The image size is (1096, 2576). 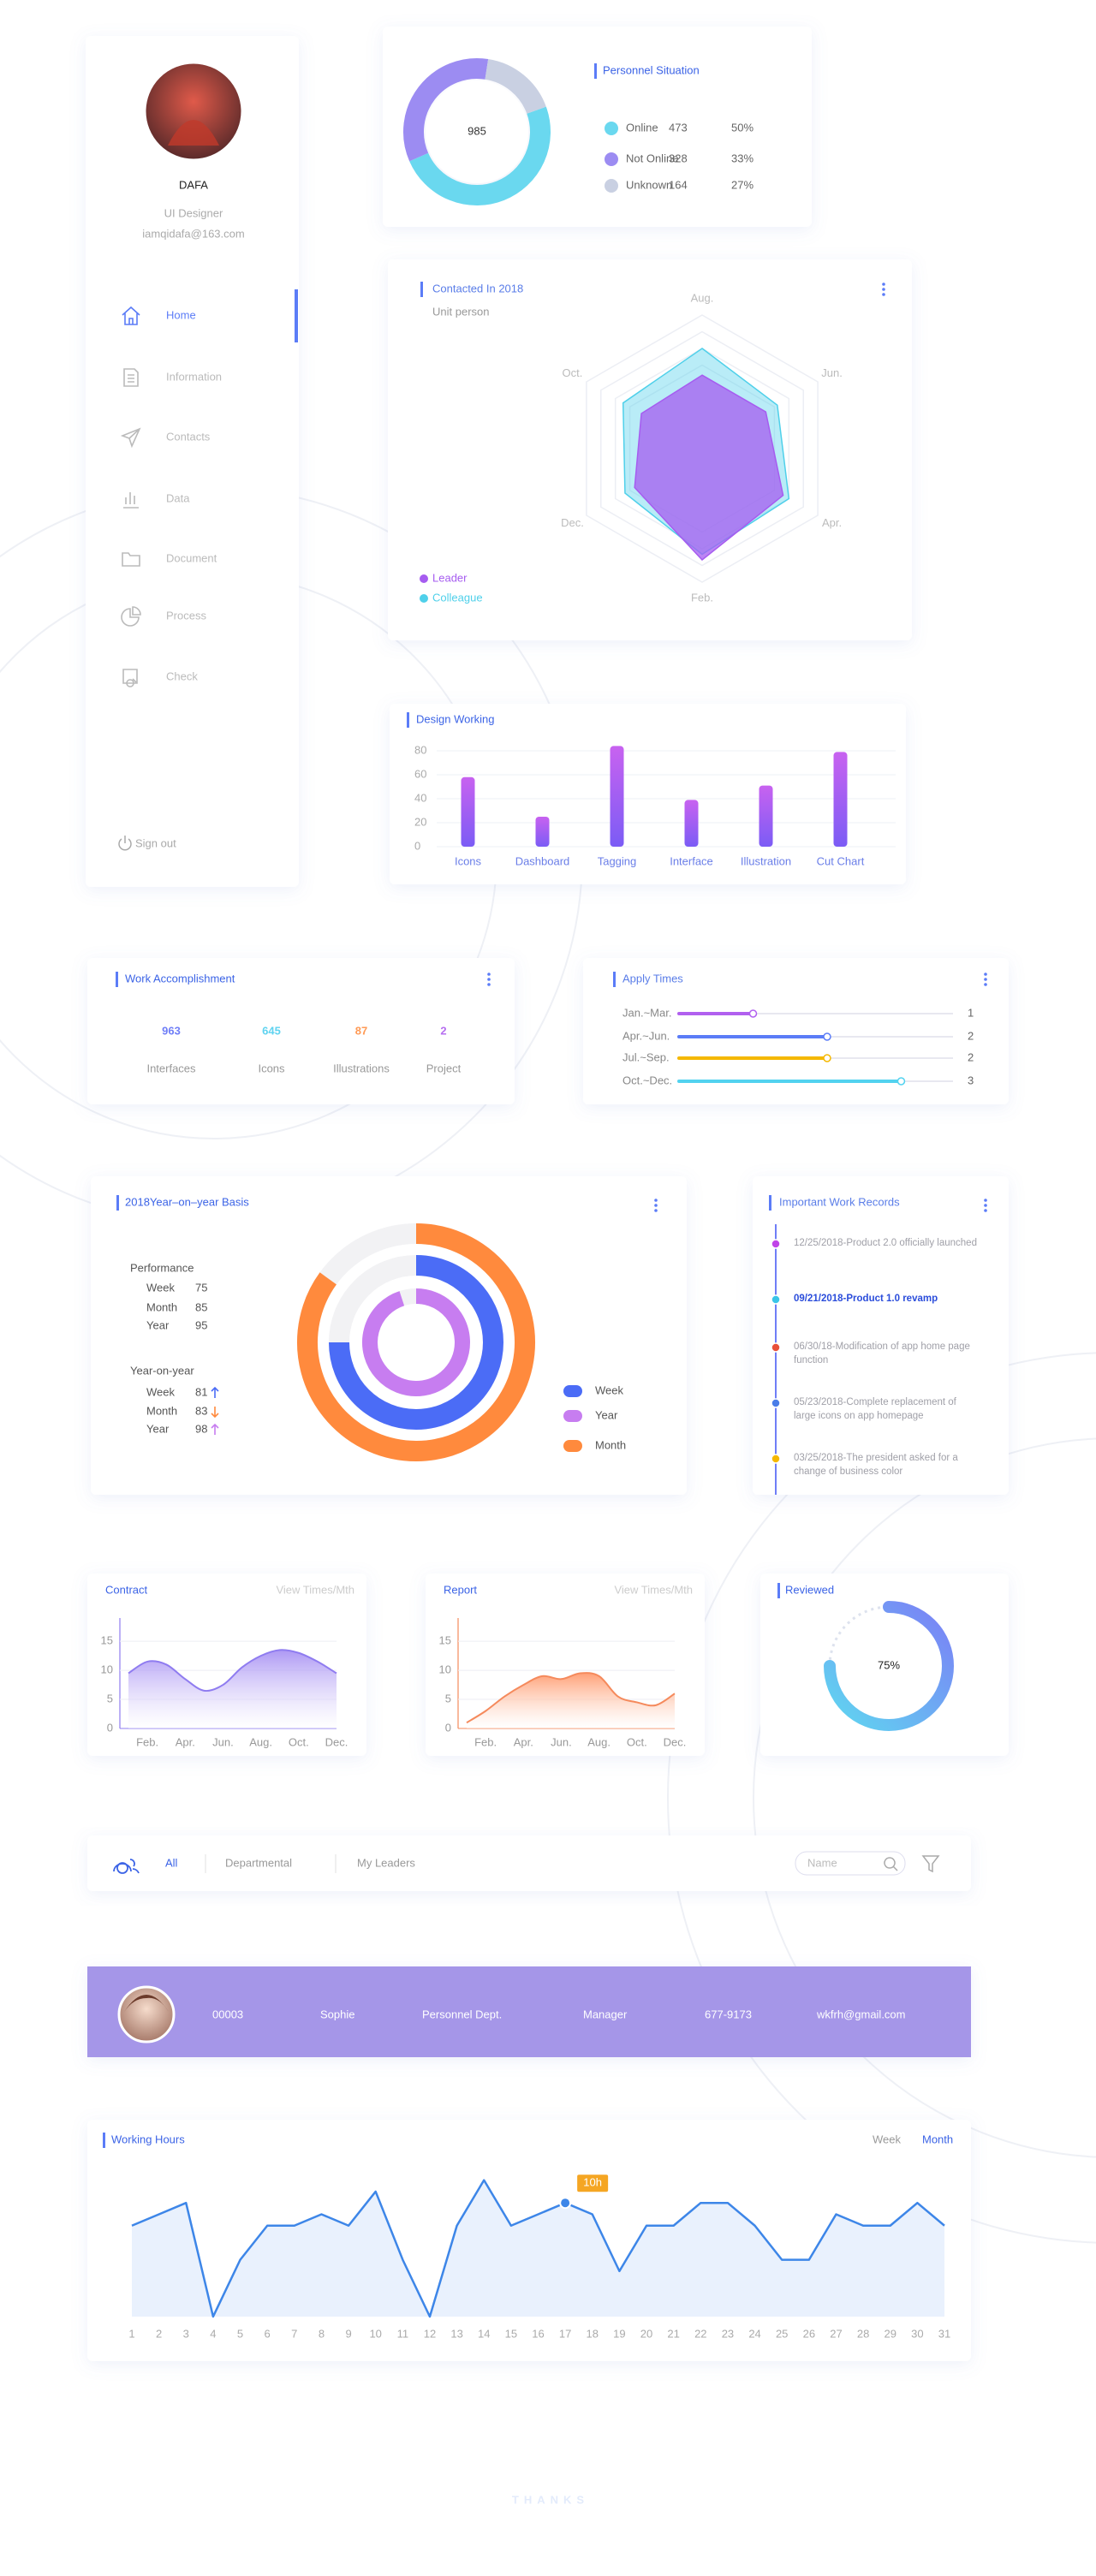 I want to click on row-value: 83, so click(x=201, y=1410).